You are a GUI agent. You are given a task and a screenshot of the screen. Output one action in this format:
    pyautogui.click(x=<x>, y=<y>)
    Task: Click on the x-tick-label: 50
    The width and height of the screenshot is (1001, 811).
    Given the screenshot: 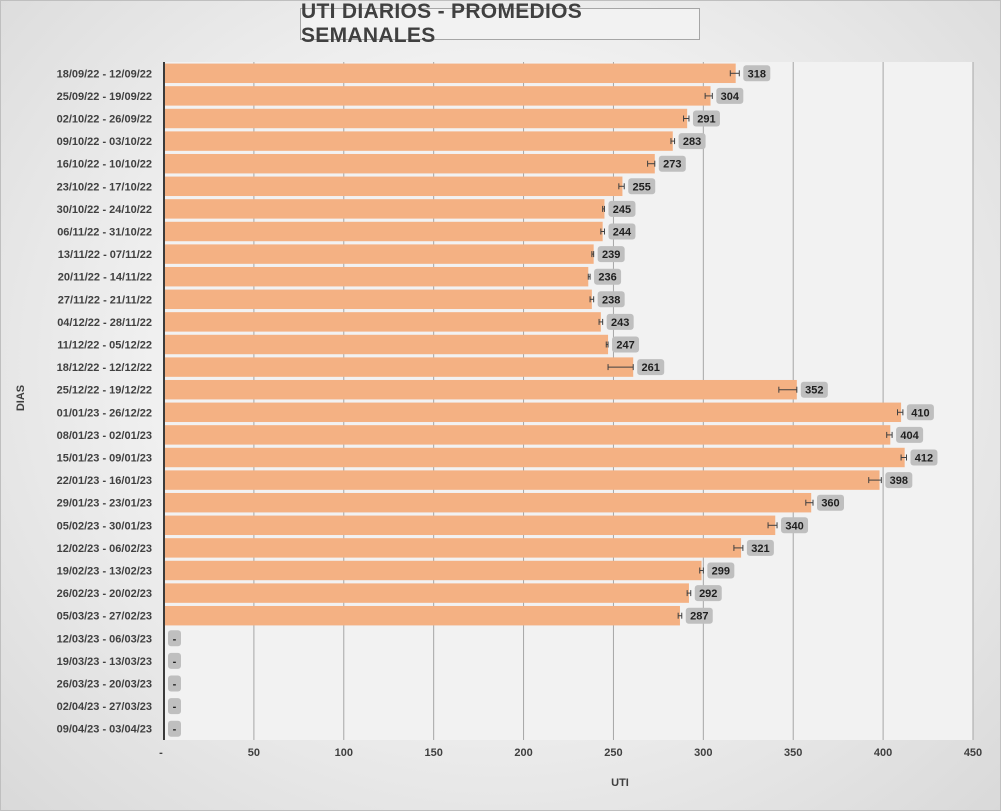 What is the action you would take?
    pyautogui.click(x=254, y=753)
    